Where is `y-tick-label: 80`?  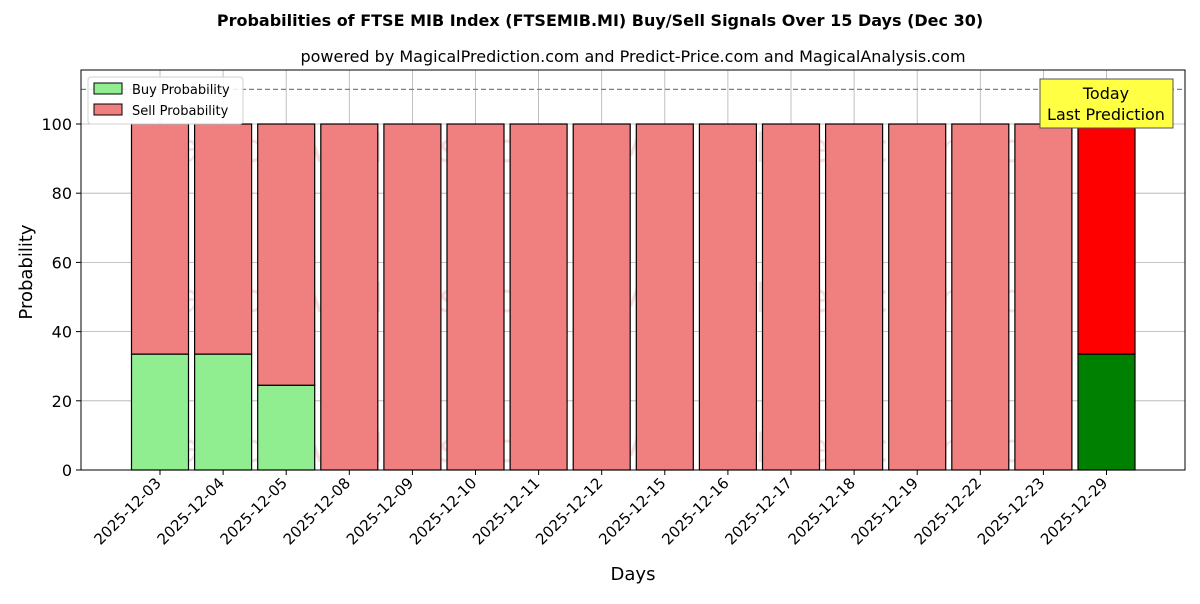 y-tick-label: 80 is located at coordinates (62, 193).